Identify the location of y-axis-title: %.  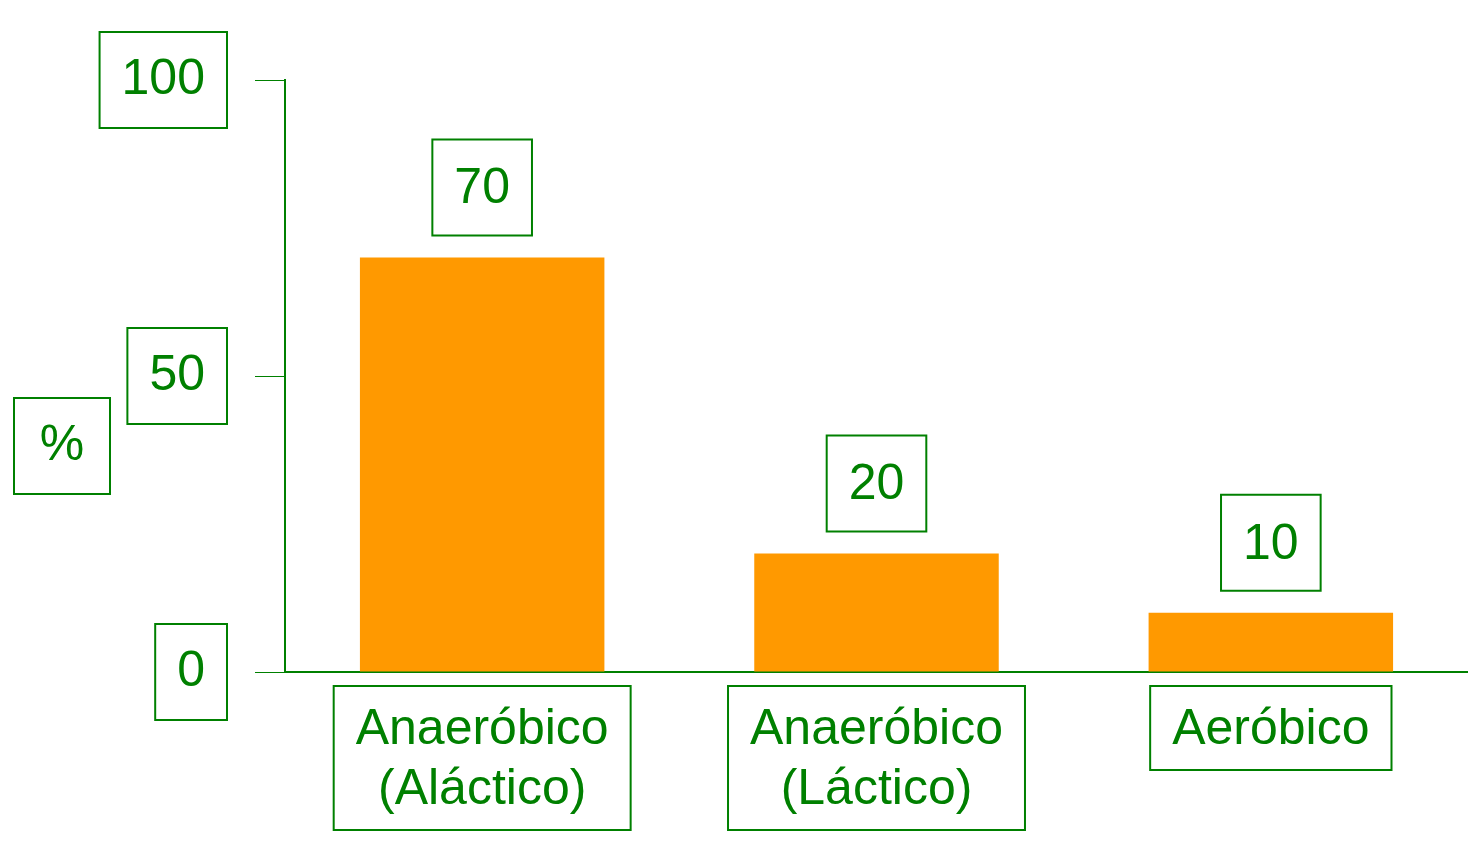
(62, 442).